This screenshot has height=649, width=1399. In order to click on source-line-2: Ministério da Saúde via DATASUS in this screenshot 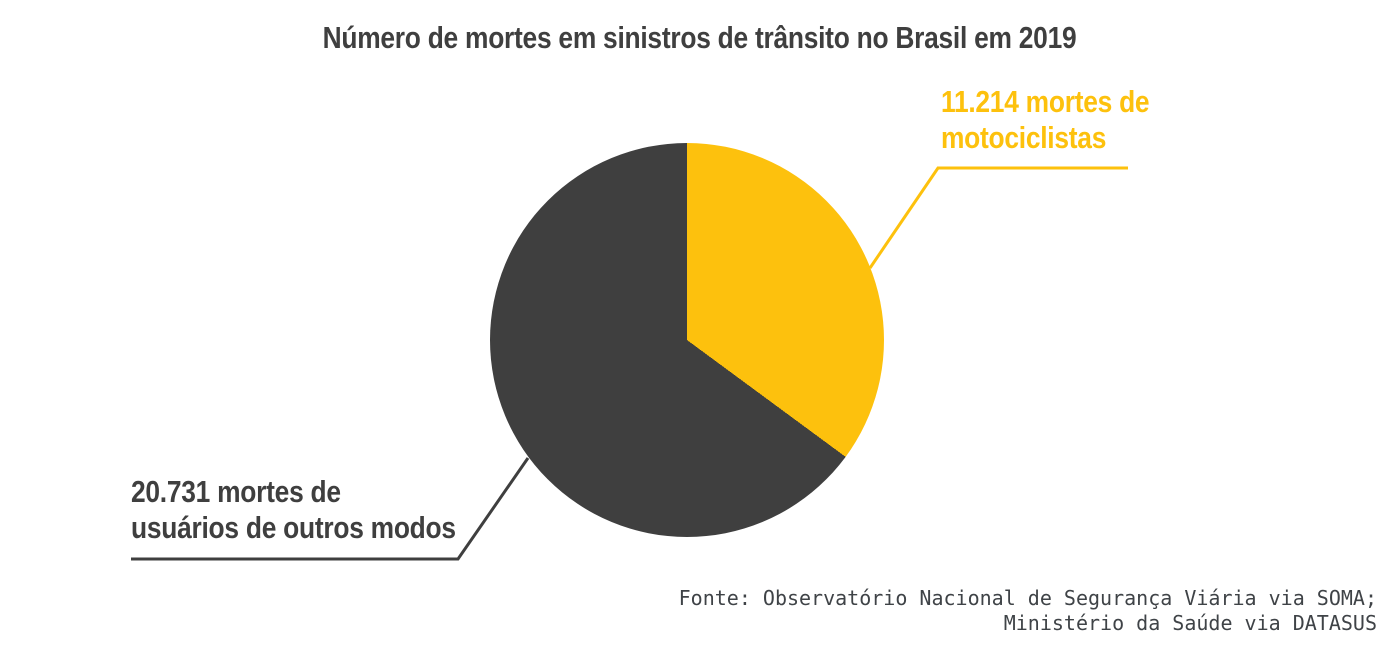, I will do `click(1190, 623)`.